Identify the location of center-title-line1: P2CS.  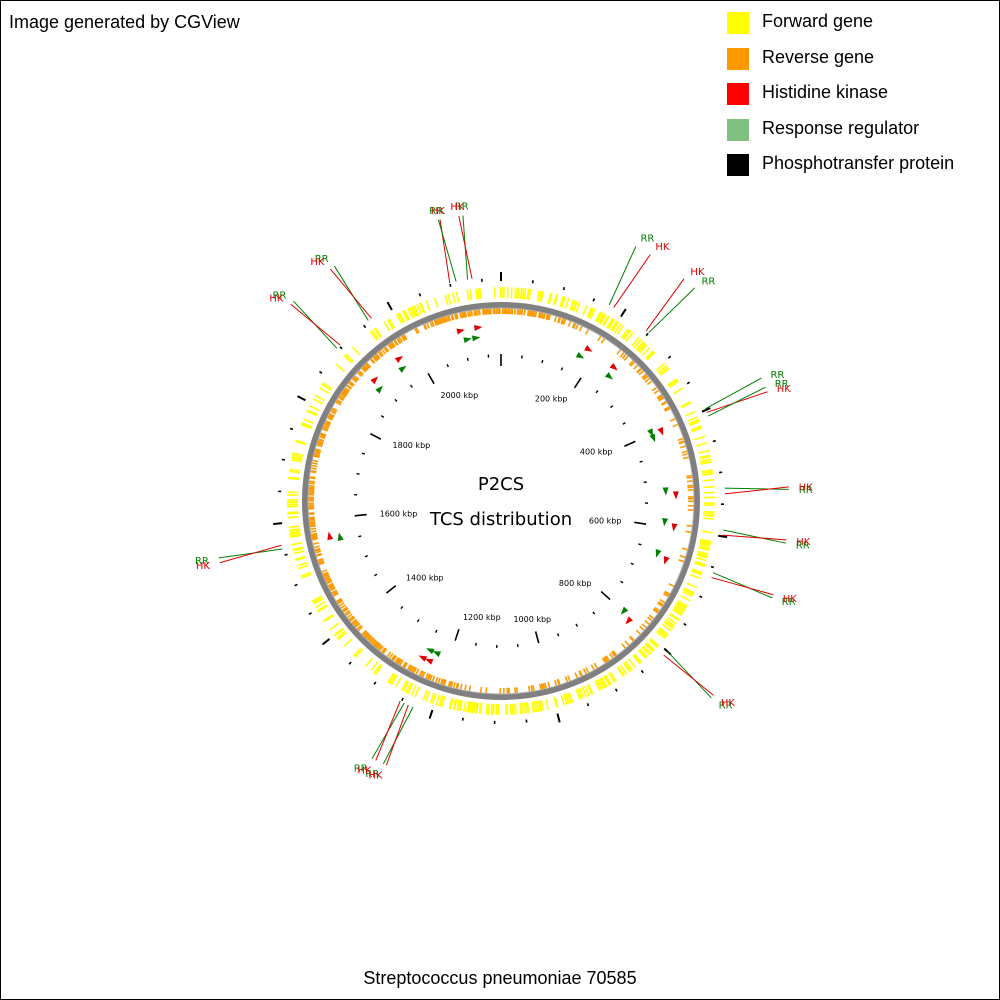
(501, 484).